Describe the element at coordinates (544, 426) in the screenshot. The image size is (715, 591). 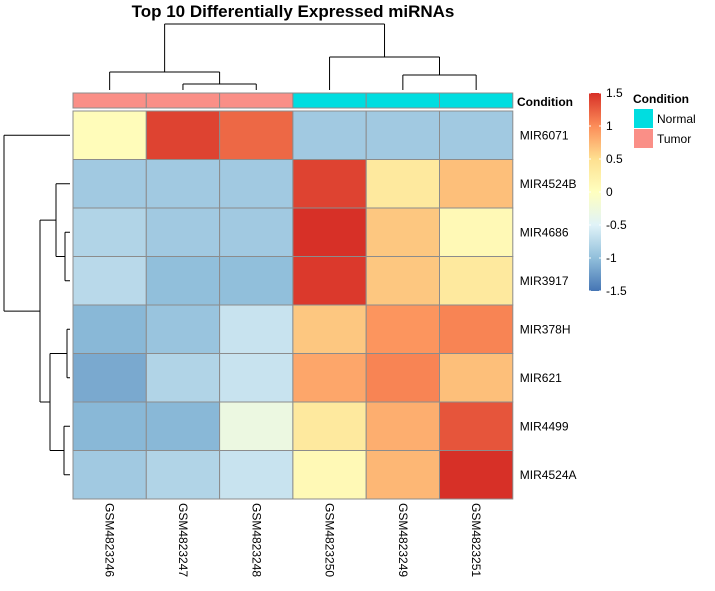
I see `row-label: MIR4499` at that location.